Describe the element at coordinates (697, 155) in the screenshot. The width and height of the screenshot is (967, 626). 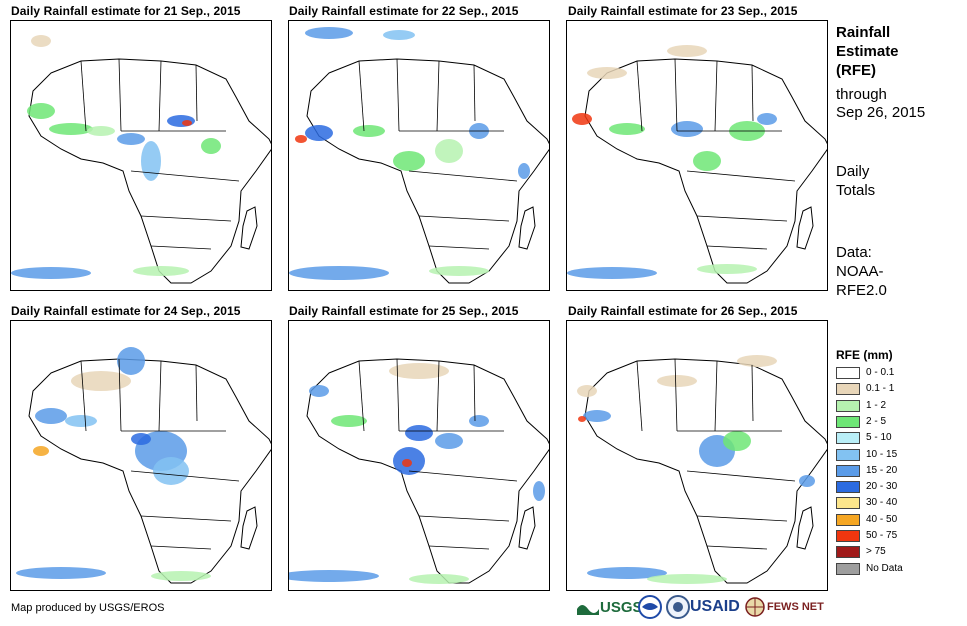
I see `rainfall-map-sep23` at that location.